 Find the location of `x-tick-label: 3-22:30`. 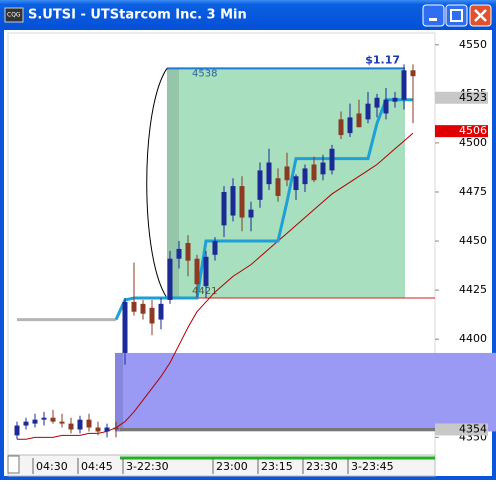

x-tick-label: 3-22:30 is located at coordinates (147, 466).